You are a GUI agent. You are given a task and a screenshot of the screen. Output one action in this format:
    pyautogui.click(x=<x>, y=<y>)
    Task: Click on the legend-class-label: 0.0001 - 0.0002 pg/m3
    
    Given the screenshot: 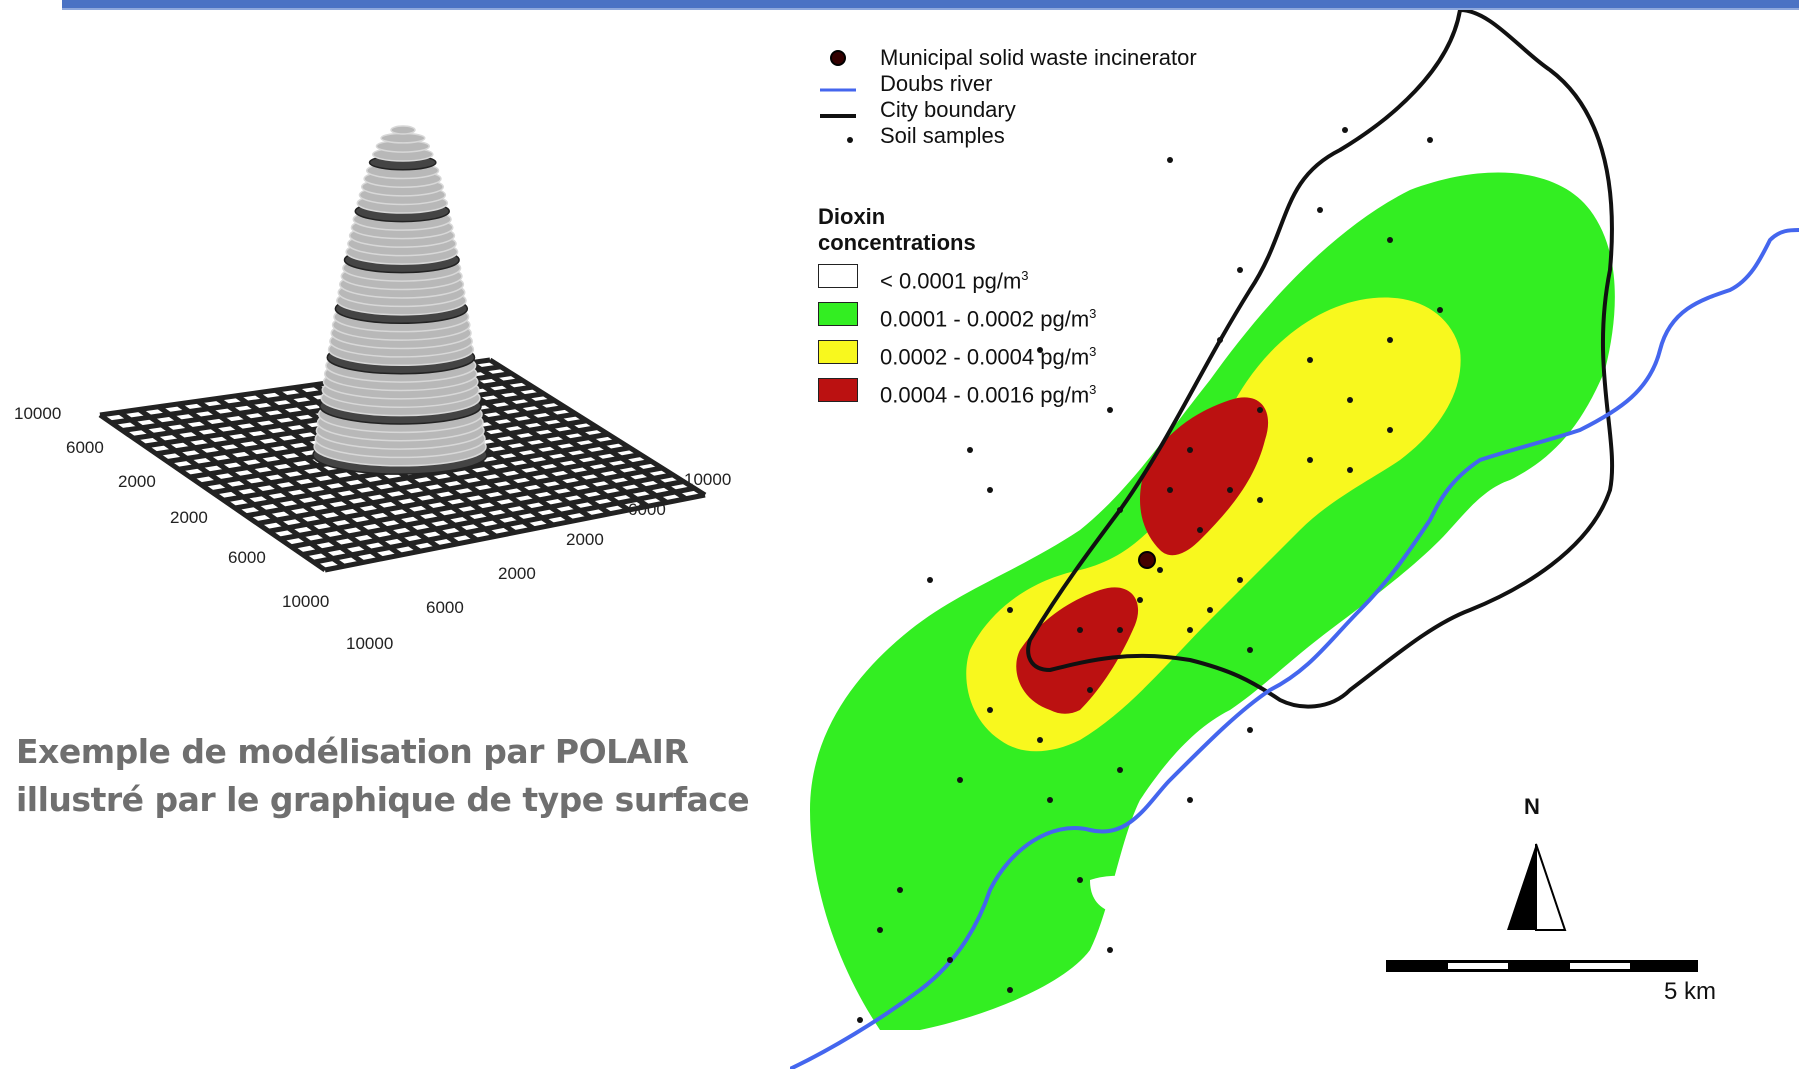 What is the action you would take?
    pyautogui.click(x=988, y=316)
    